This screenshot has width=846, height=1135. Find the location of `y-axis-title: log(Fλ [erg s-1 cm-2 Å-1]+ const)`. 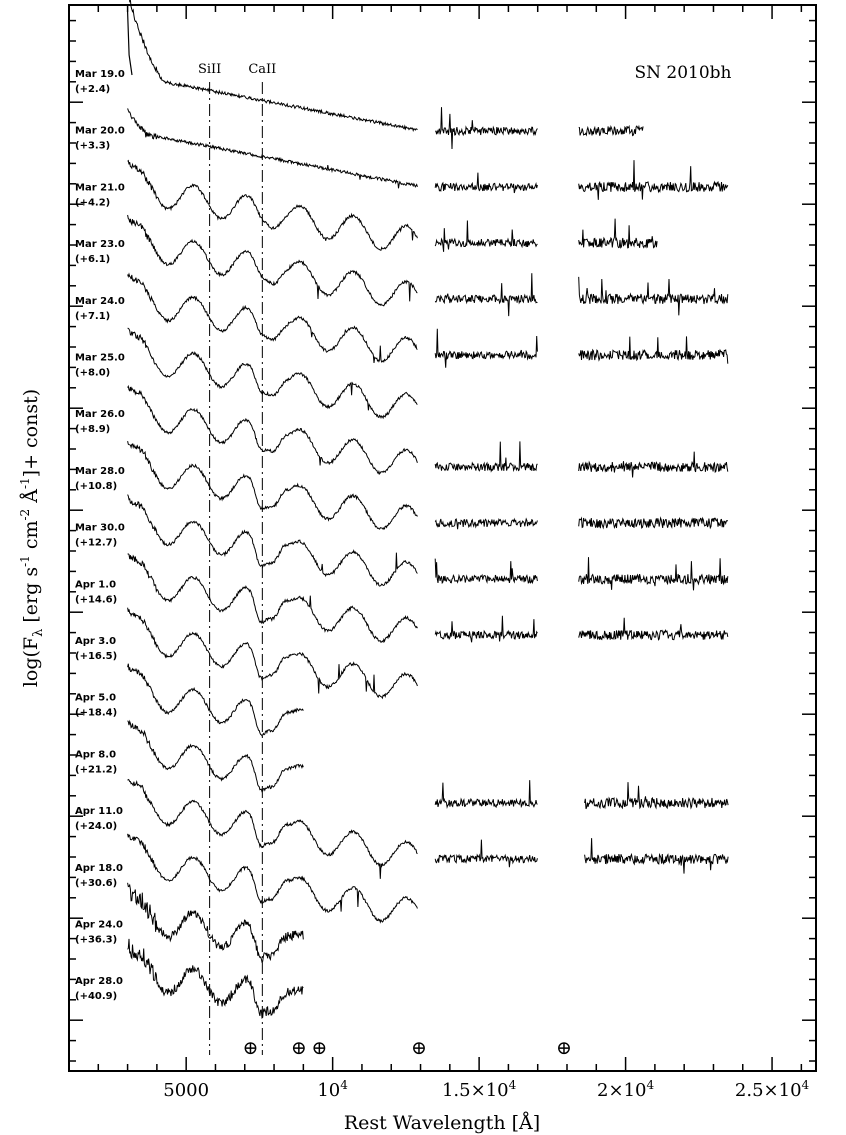

y-axis-title: log(Fλ [erg s-1 cm-2 Å-1]+ const) is located at coordinates (32, 538).